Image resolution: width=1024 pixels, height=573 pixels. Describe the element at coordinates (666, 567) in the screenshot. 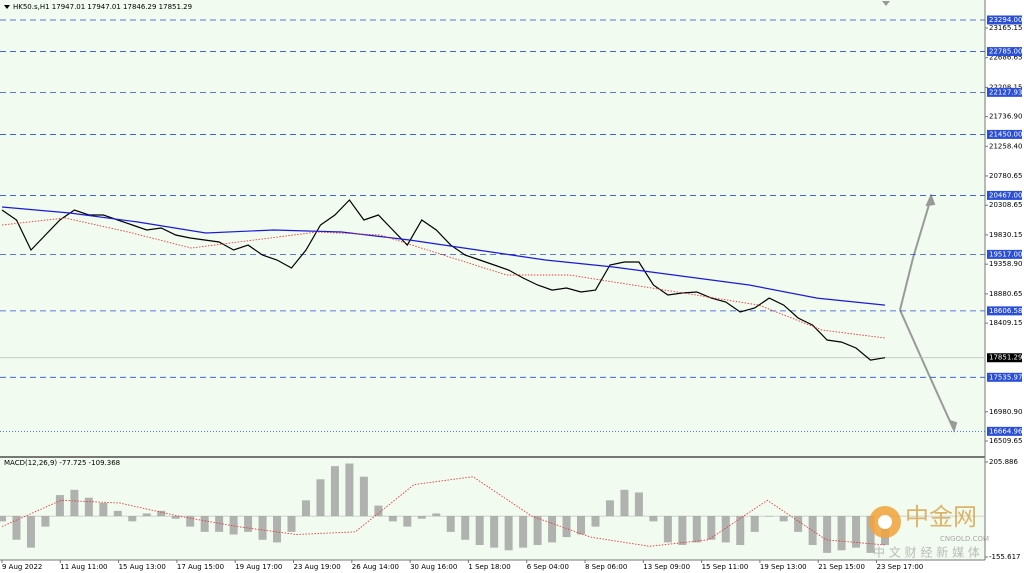

I see `x-tick-label: 13 Sep 09:00` at that location.